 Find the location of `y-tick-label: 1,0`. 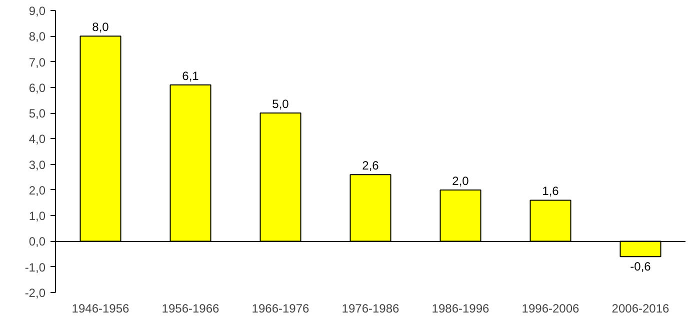

y-tick-label: 1,0 is located at coordinates (37, 216).